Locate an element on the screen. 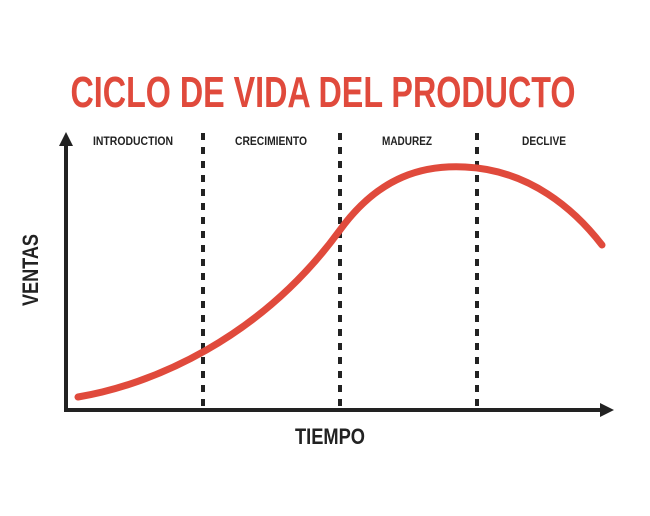 The image size is (650, 516). stage-label: MADUREZ is located at coordinates (407, 141).